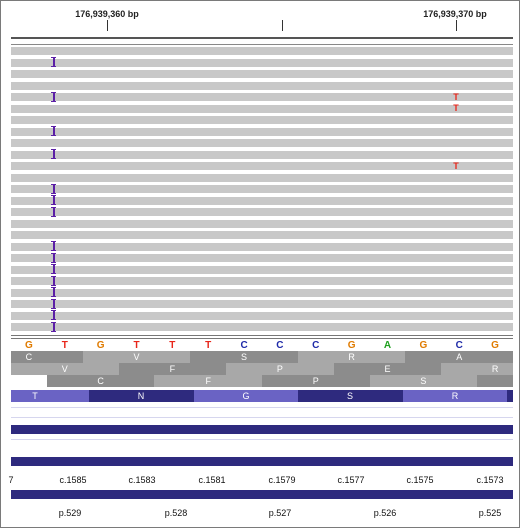  I want to click on ruler-baseline, so click(262, 38).